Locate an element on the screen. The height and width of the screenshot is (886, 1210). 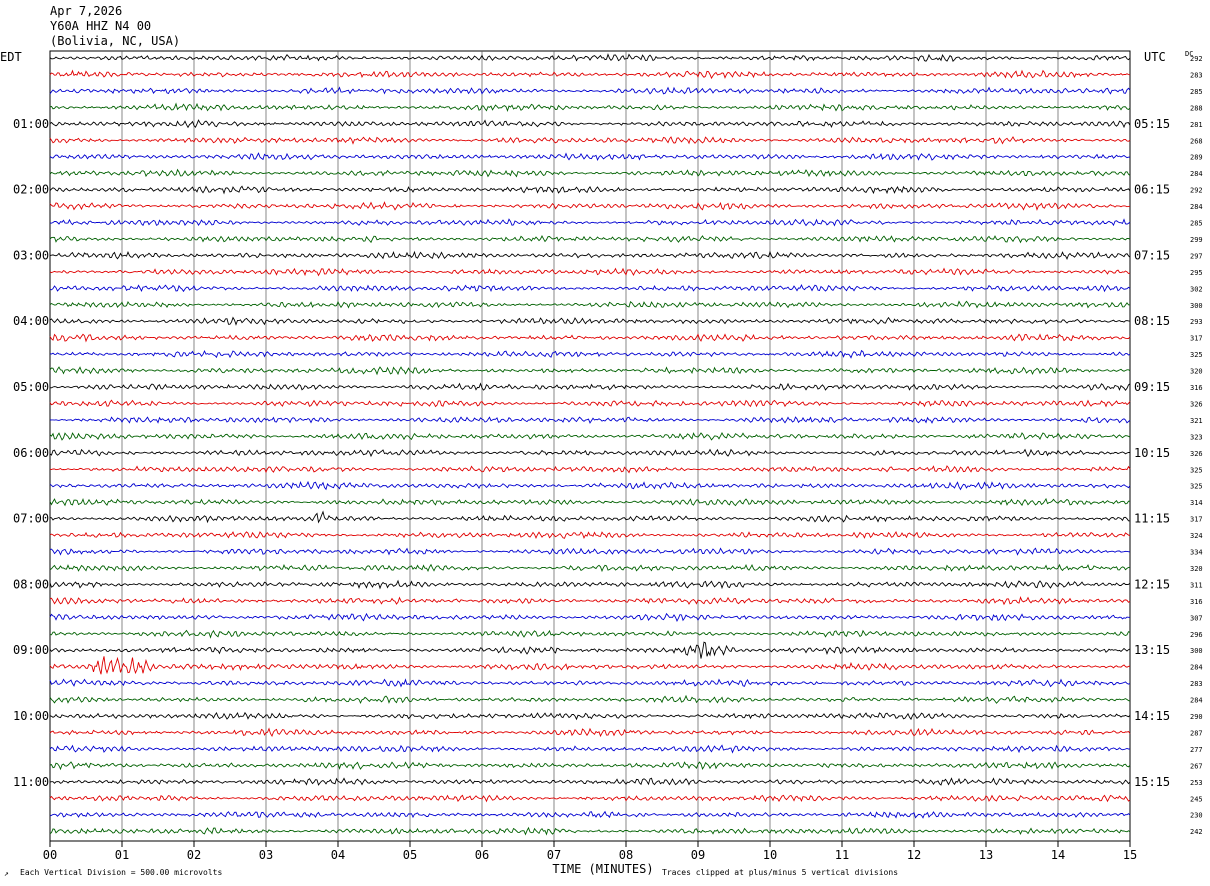
right-hour-label: 15:15 is located at coordinates (1152, 782).